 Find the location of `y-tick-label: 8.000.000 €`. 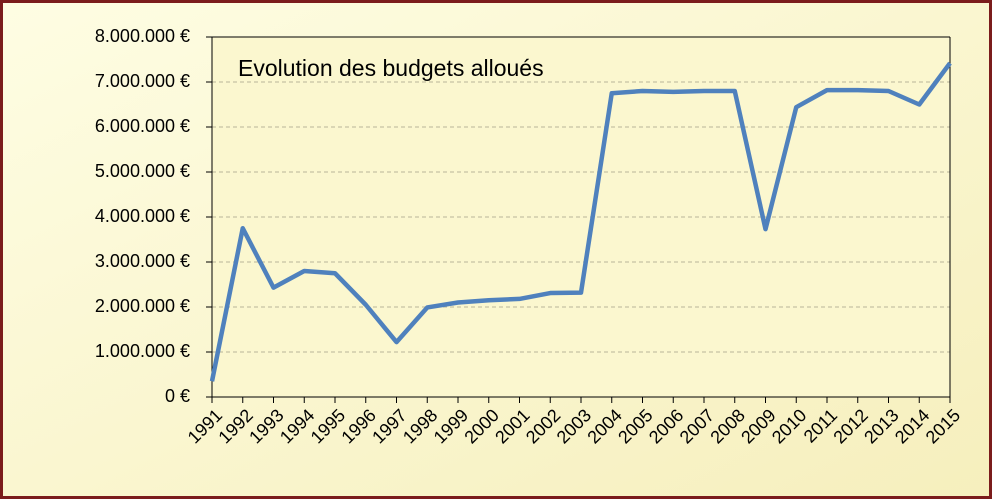

y-tick-label: 8.000.000 € is located at coordinates (142, 36).